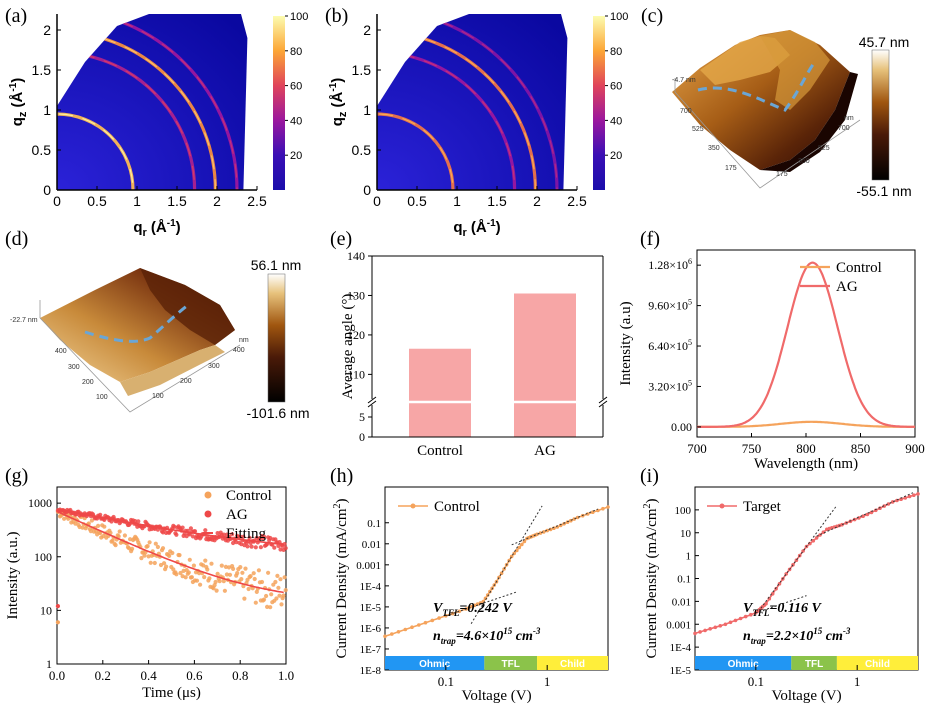 Image resolution: width=937 pixels, height=710 pixels. What do you see at coordinates (652, 583) in the screenshot?
I see `y-label-main: Current Density (mA/cm` at bounding box center [652, 583].